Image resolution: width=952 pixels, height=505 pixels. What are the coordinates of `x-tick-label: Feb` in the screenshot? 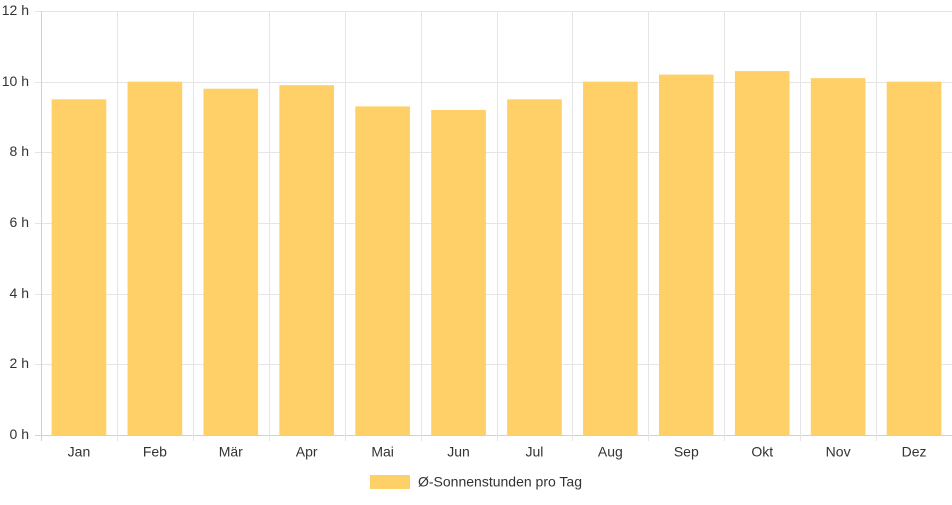 It's located at (155, 452).